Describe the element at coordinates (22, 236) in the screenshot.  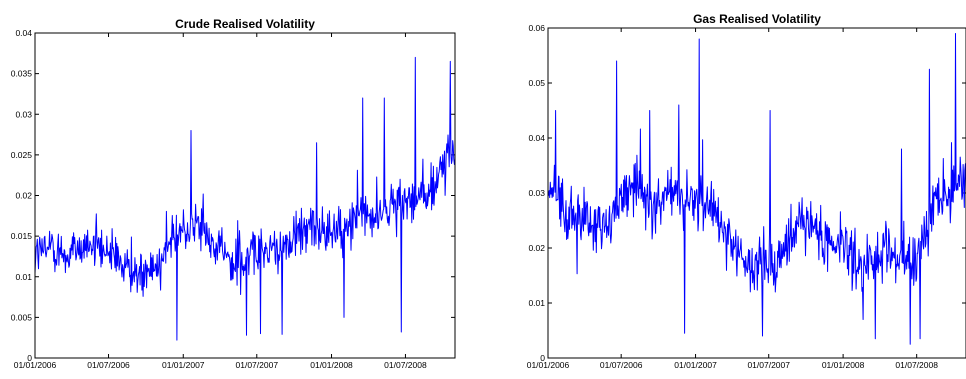
I see `y-tick-label: 0.015` at that location.